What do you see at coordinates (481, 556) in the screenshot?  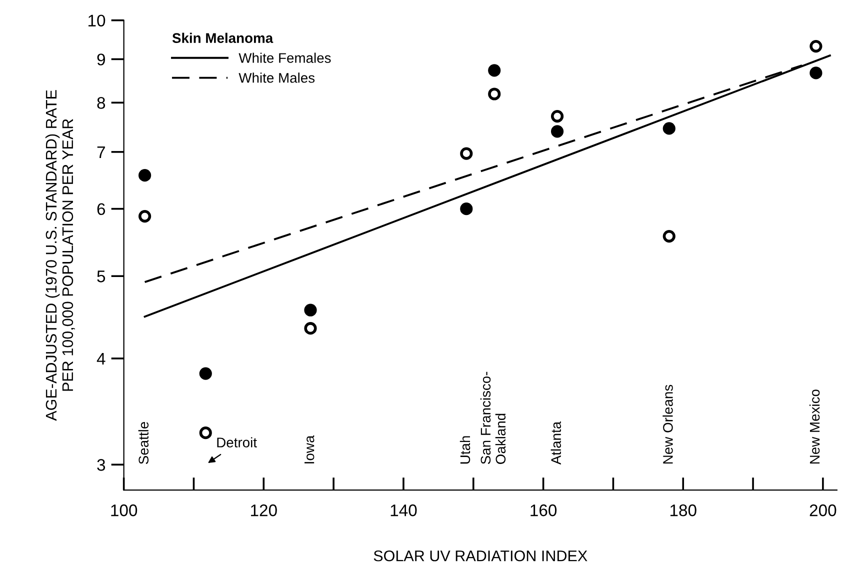 I see `x-axis-title: SOLAR UV RADIATION INDEX` at bounding box center [481, 556].